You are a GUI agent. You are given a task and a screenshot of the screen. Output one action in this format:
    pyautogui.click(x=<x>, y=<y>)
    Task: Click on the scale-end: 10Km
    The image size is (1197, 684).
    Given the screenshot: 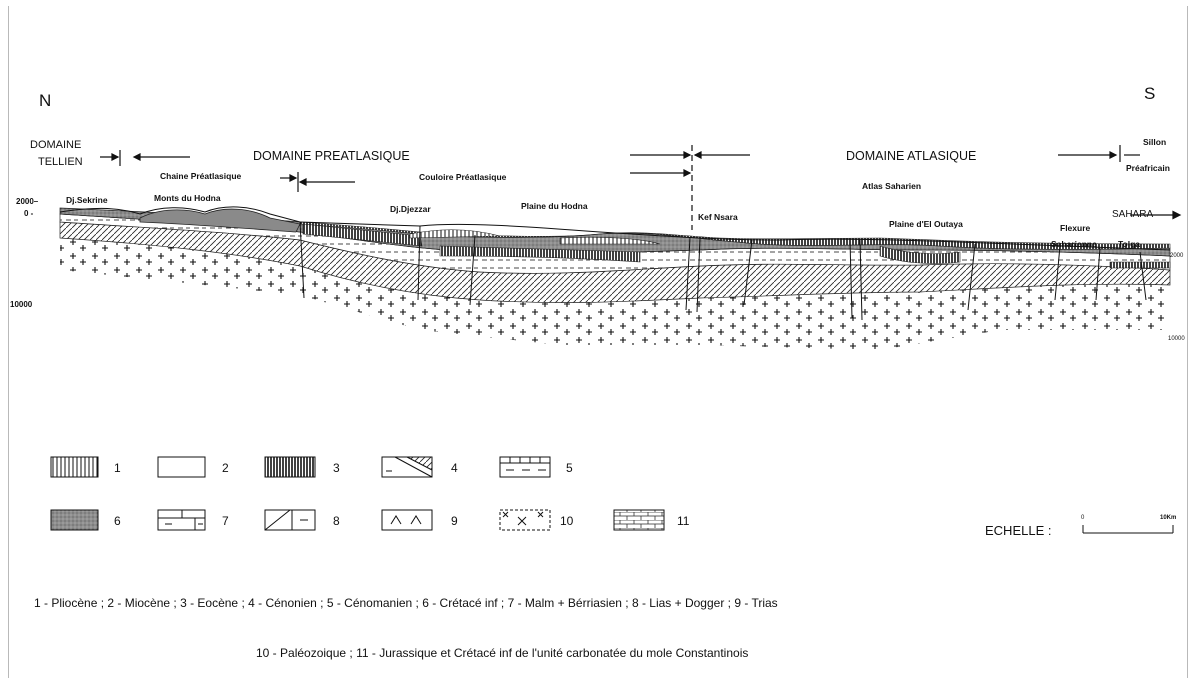 What is the action you would take?
    pyautogui.click(x=1168, y=518)
    